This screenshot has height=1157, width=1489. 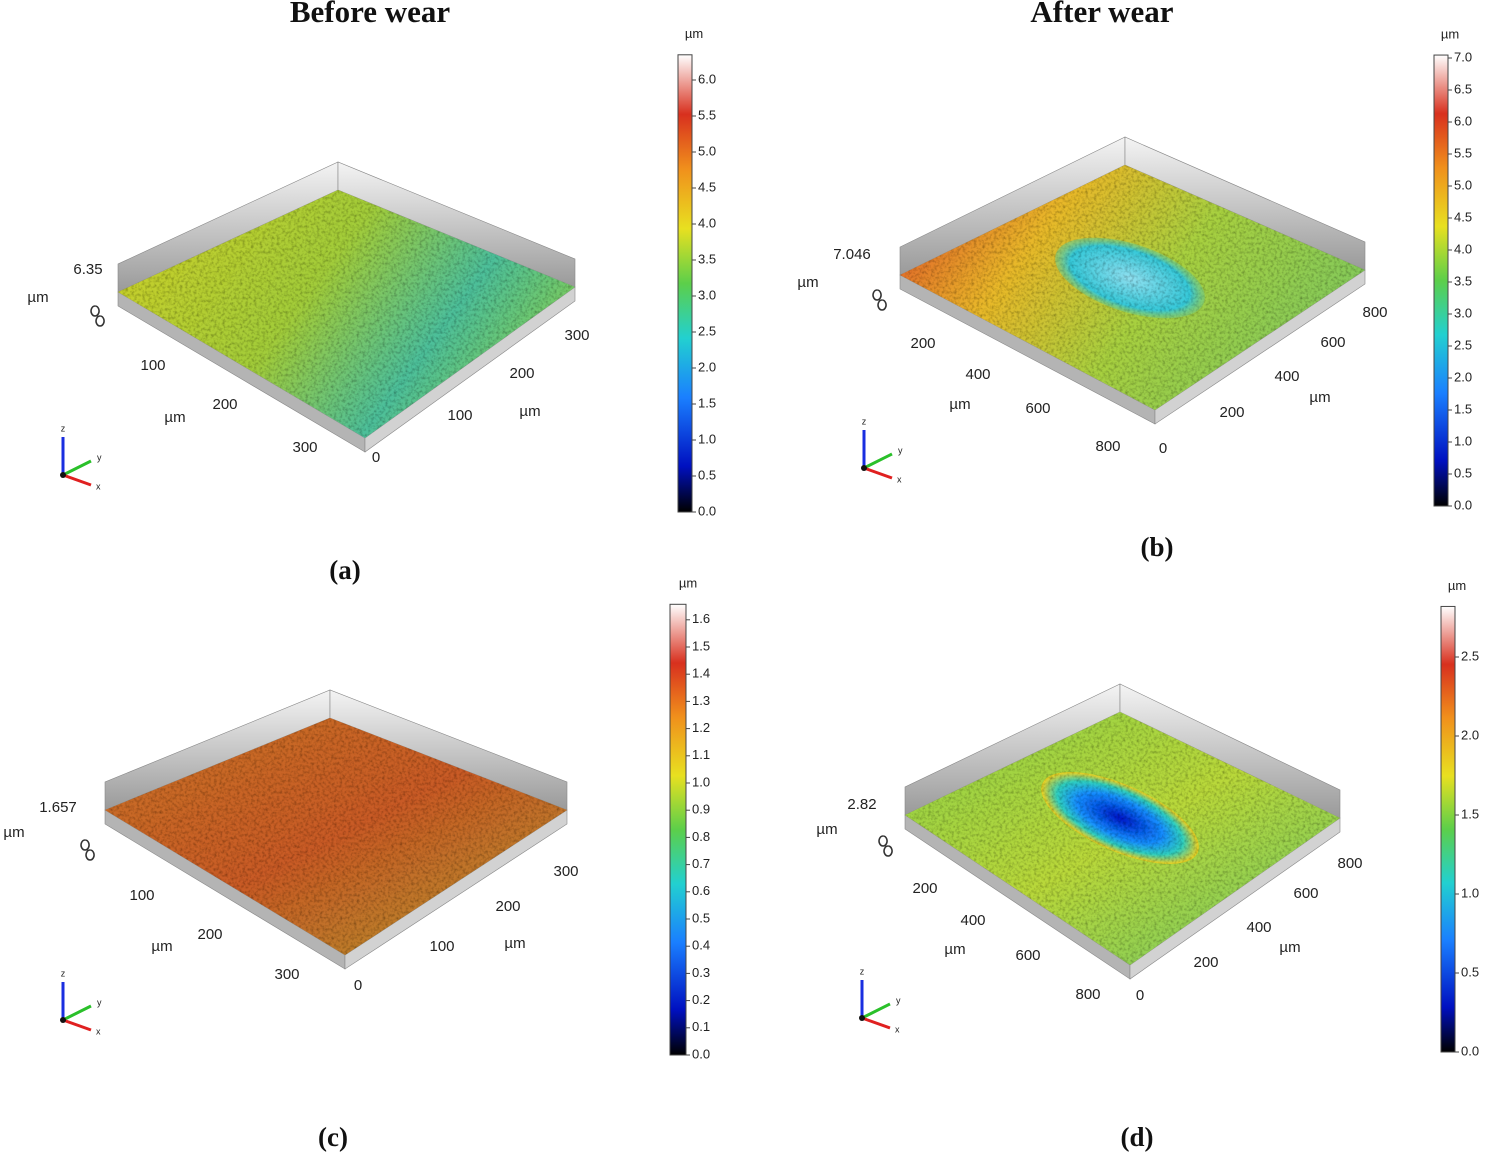 What do you see at coordinates (1157, 547) in the screenshot?
I see `panel-label: (b)` at bounding box center [1157, 547].